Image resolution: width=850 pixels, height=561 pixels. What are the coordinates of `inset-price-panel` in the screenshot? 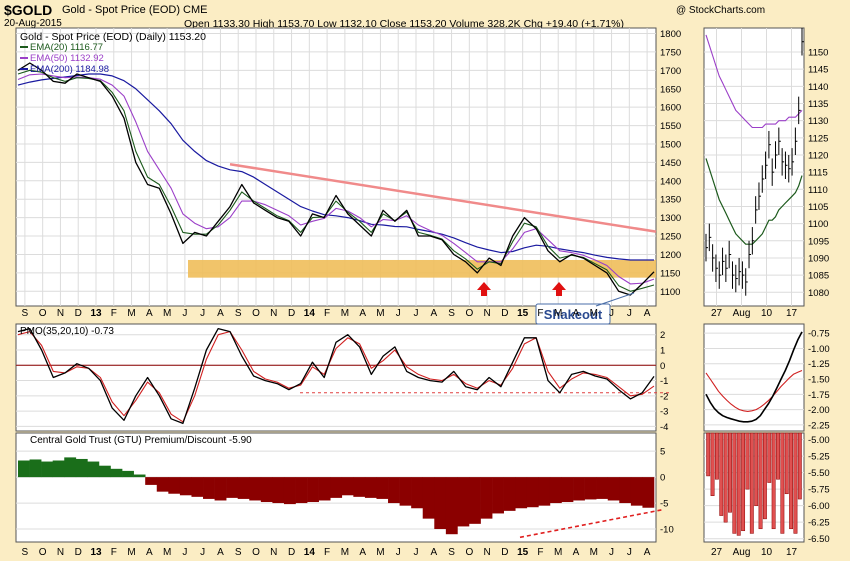 It's located at (754, 167).